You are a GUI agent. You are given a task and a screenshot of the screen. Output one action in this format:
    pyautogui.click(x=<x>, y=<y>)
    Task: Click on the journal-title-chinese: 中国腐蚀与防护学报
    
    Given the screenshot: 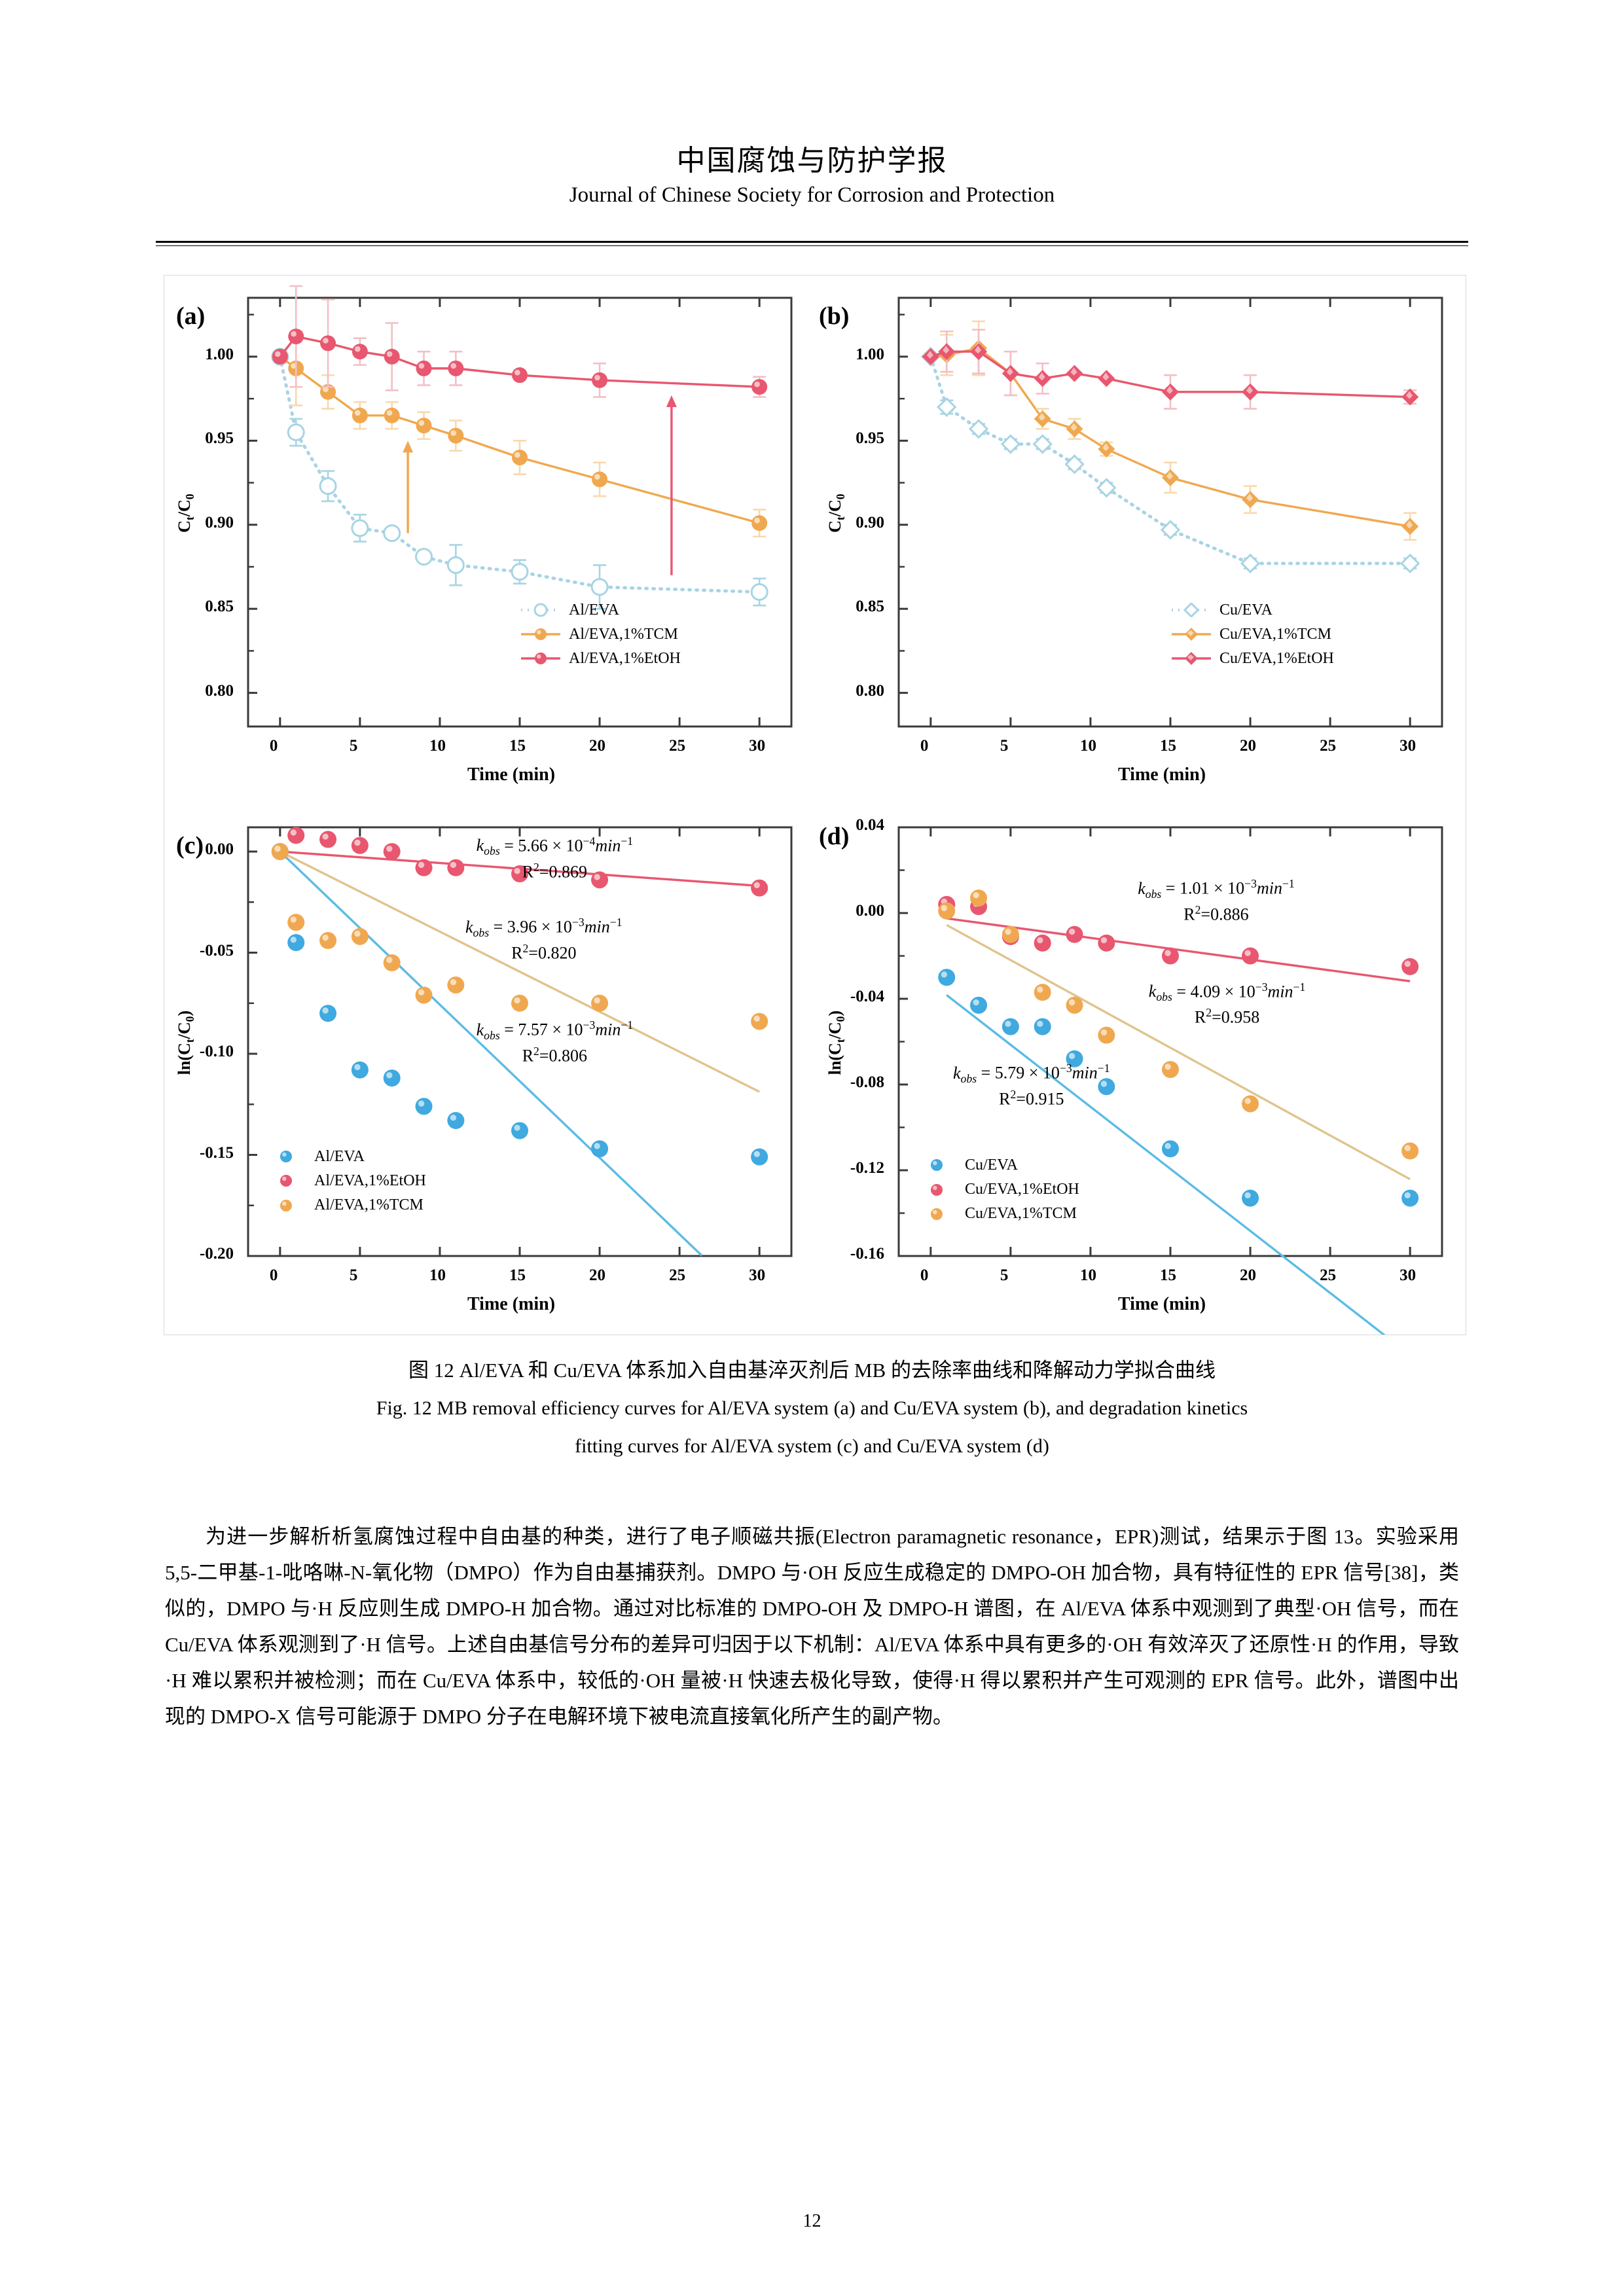 What is the action you would take?
    pyautogui.click(x=812, y=161)
    